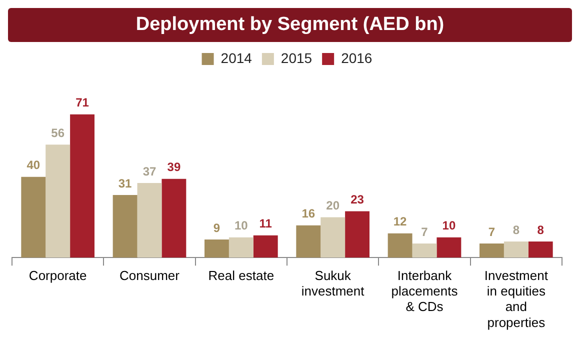 The height and width of the screenshot is (345, 580). What do you see at coordinates (290, 25) in the screenshot?
I see `chart-title: Deployment by Segment (AED bn)` at bounding box center [290, 25].